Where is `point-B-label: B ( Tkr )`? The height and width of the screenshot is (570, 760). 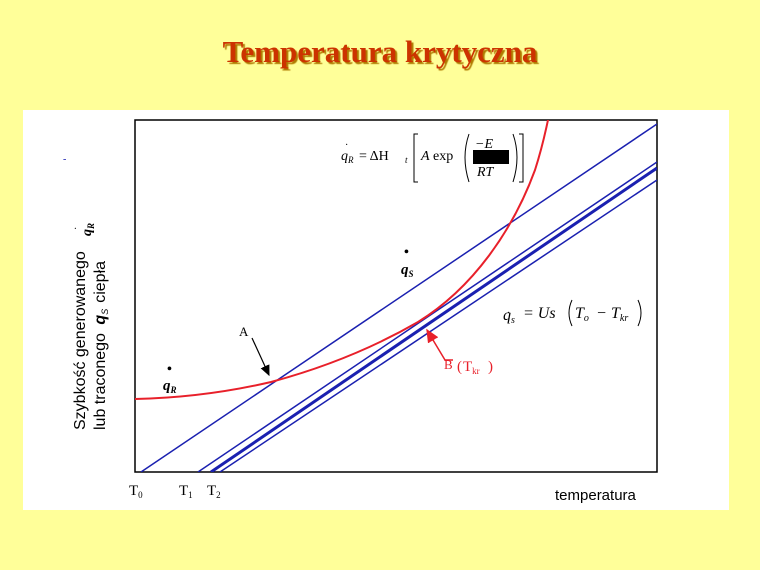
point-B-label: B ( Tkr ) is located at coordinates (468, 366).